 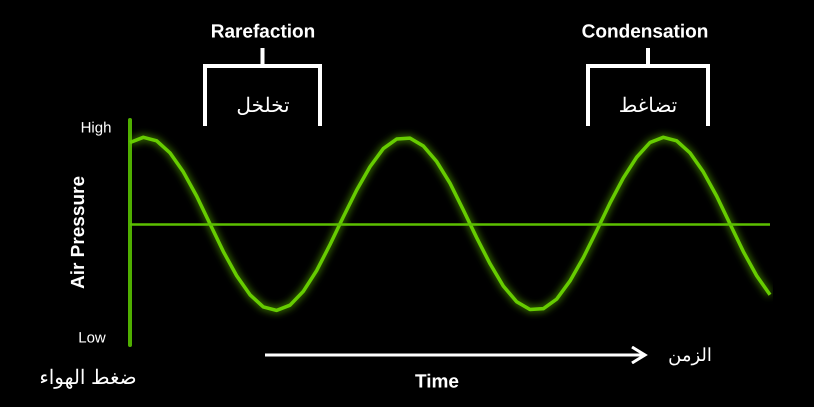 What do you see at coordinates (263, 32) in the screenshot?
I see `text: Rarefaction` at bounding box center [263, 32].